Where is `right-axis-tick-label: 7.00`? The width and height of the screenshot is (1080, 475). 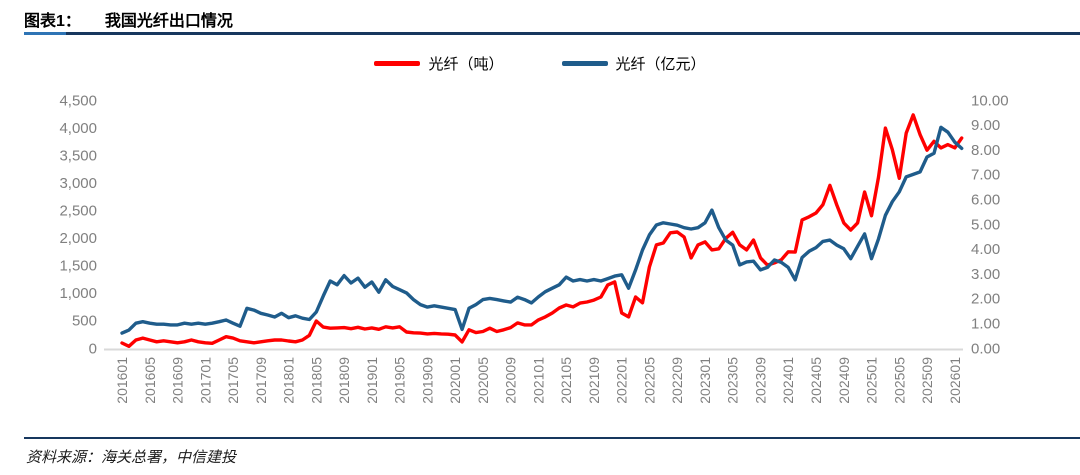
right-axis-tick-label: 7.00 is located at coordinates (985, 175).